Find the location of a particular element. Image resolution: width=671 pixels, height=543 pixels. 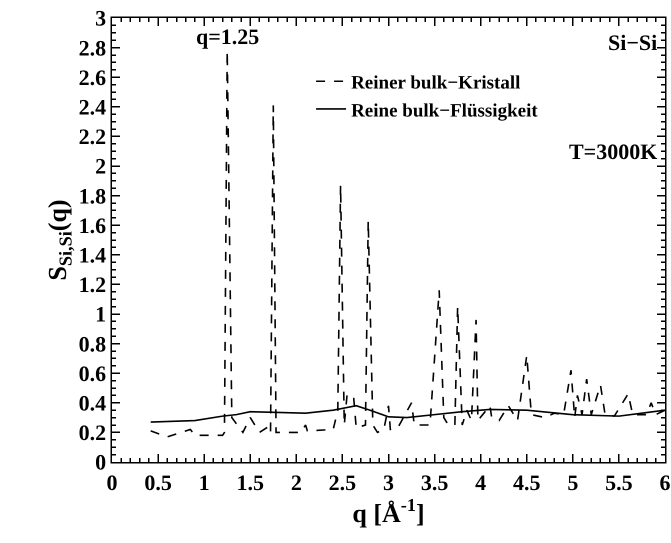

x-tick-label: 6 is located at coordinates (665, 482).